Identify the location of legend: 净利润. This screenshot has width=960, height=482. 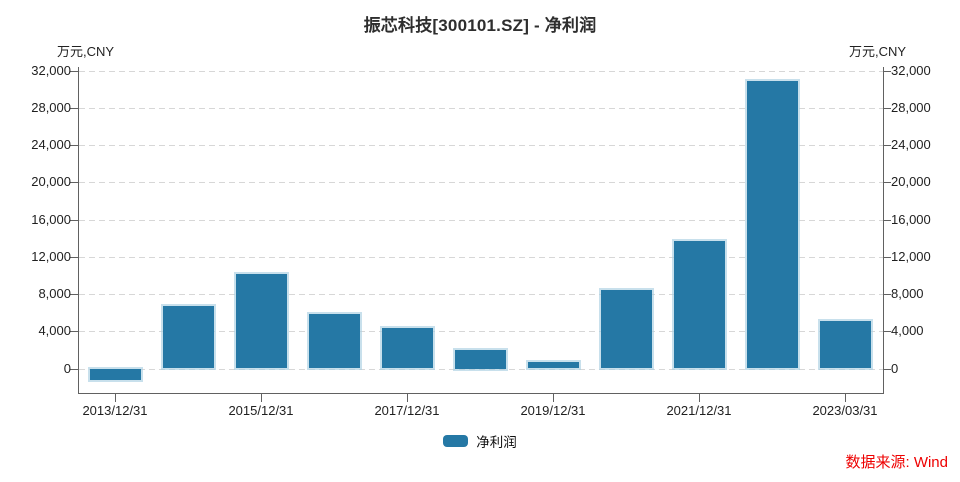
(480, 441).